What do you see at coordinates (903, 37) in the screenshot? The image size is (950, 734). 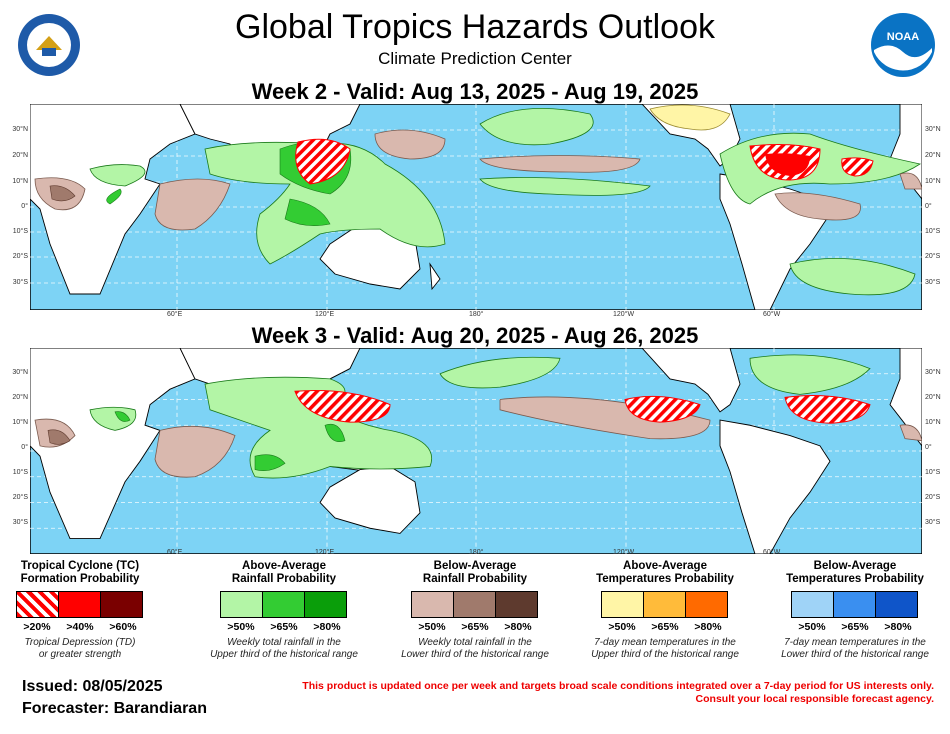 I see `svg-text: NOAA` at bounding box center [903, 37].